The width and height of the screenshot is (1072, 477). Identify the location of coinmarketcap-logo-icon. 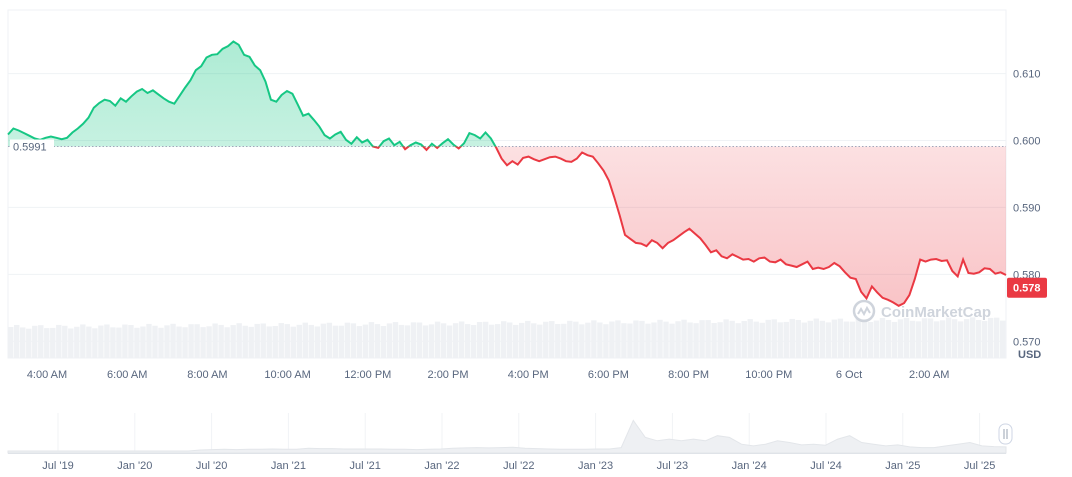
(864, 311).